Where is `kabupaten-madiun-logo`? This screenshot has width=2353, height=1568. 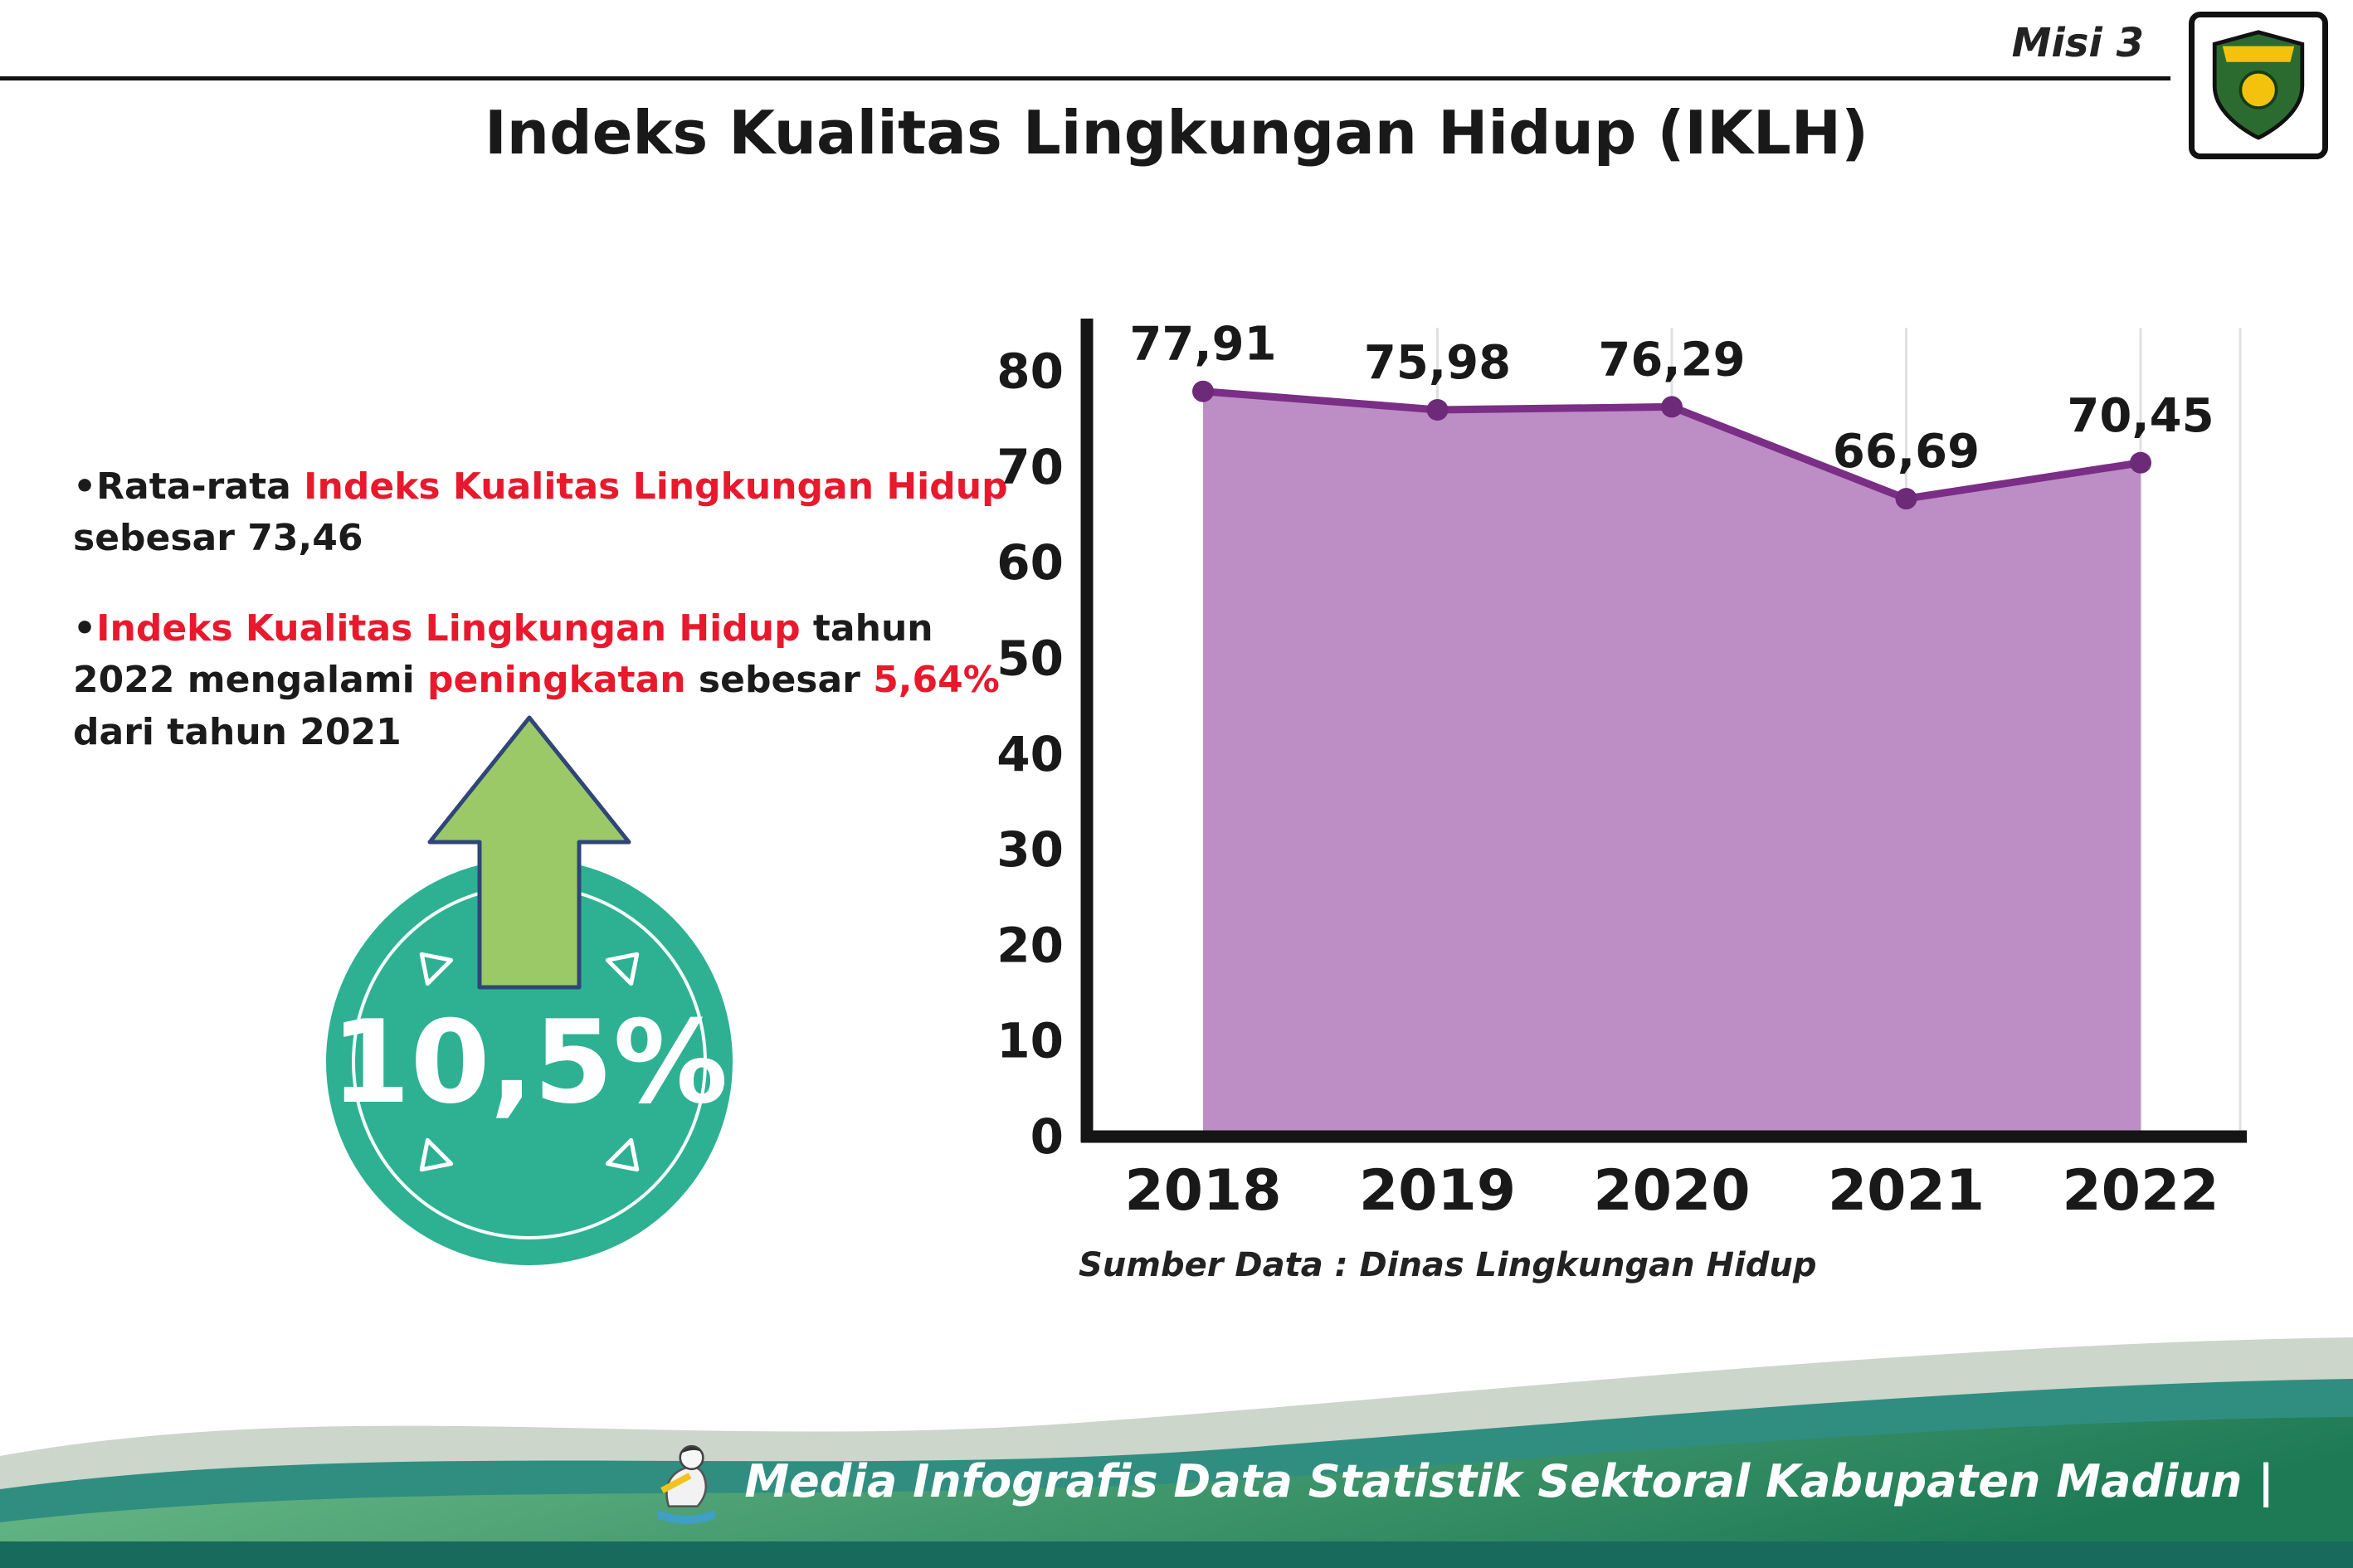 kabupaten-madiun-logo is located at coordinates (2258, 85).